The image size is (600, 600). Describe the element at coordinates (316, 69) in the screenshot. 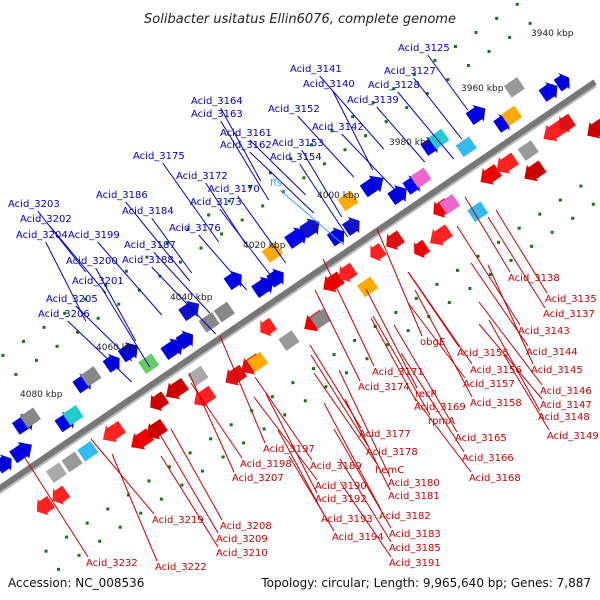

I see `forward-gene-label: Acid_3141` at that location.